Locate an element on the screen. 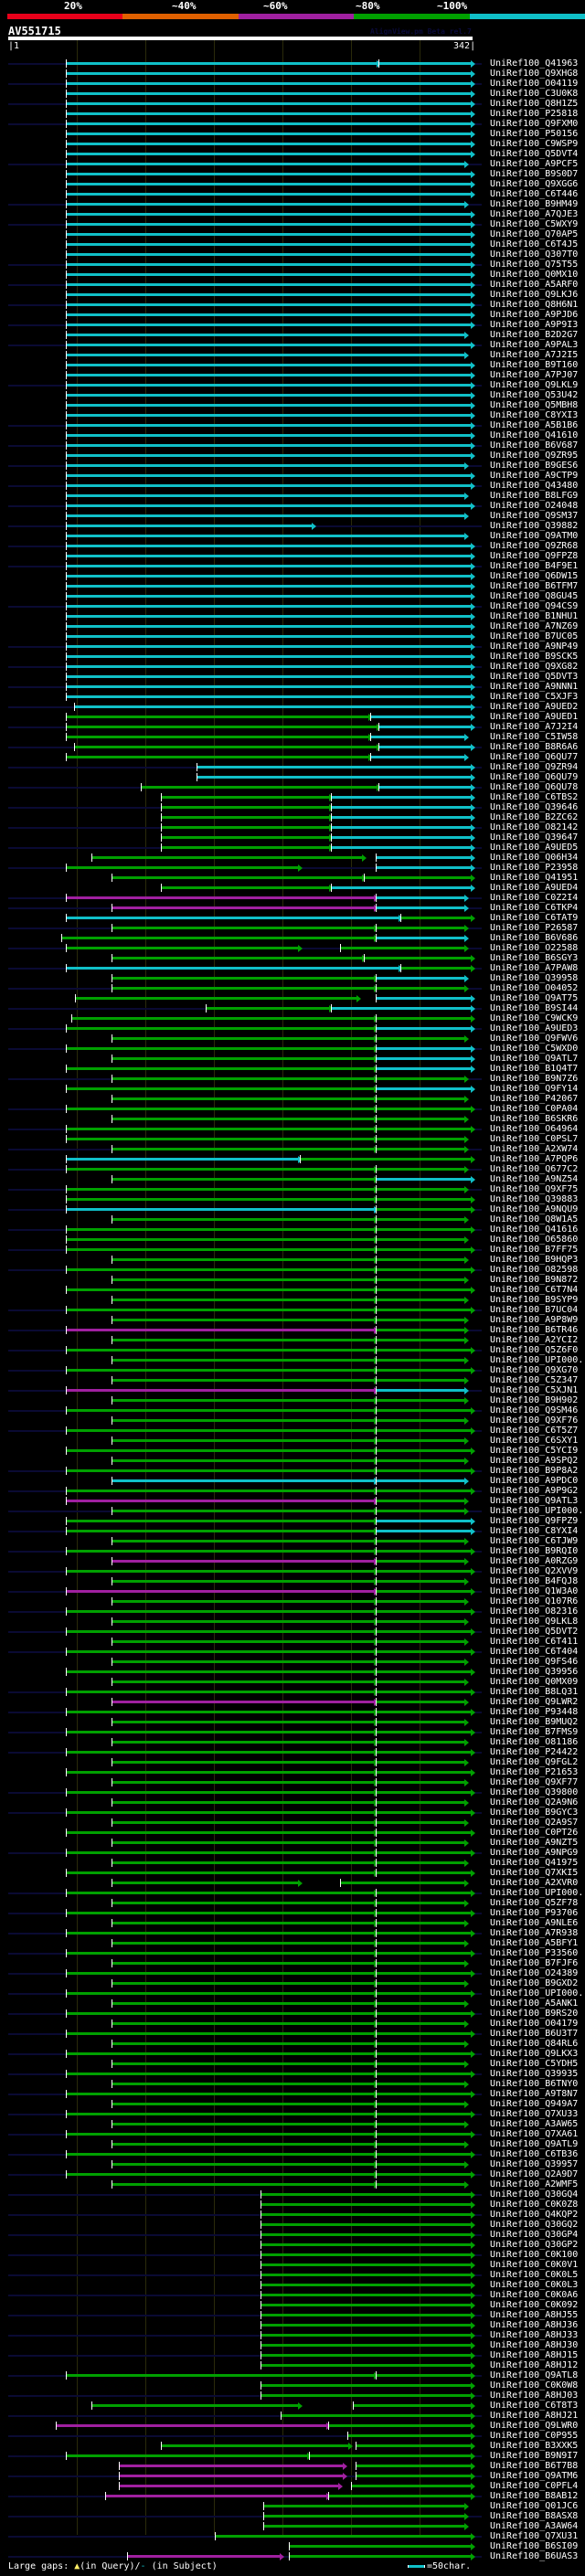 This screenshot has width=585, height=2576. alignment-row: UniRef100_Q8H1Z5 is located at coordinates (293, 104).